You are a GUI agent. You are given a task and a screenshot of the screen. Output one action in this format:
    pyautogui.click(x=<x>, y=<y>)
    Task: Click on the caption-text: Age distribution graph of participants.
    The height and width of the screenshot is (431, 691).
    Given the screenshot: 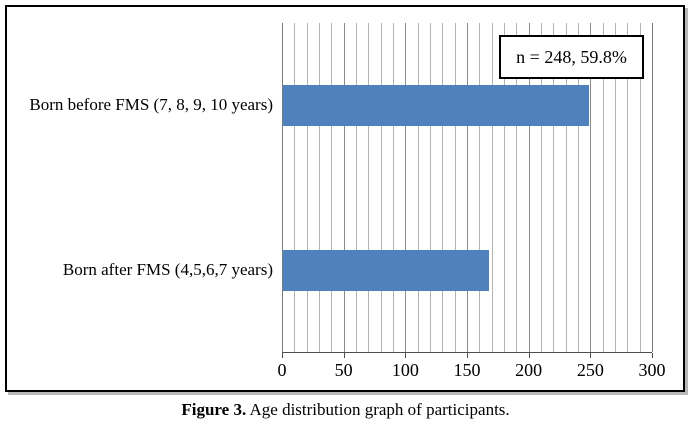 What is the action you would take?
    pyautogui.click(x=378, y=409)
    